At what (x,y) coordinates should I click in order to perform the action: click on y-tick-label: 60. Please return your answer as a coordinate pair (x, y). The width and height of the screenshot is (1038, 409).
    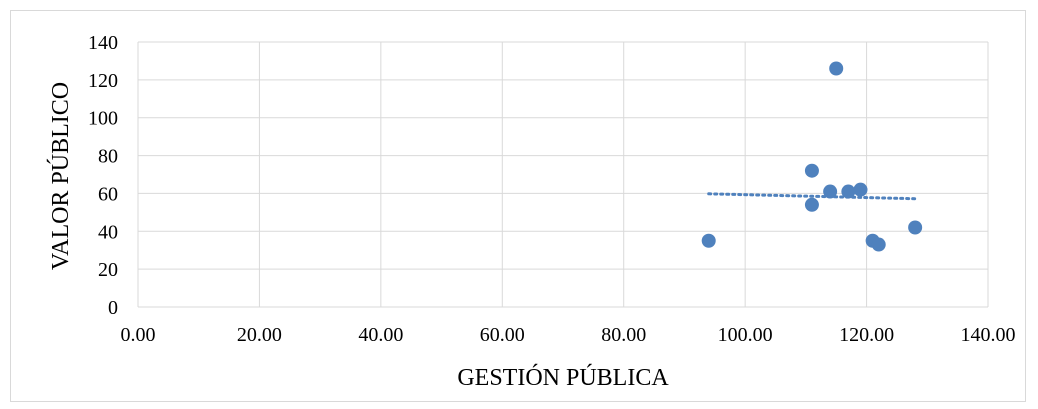
    Looking at the image, I should click on (108, 194).